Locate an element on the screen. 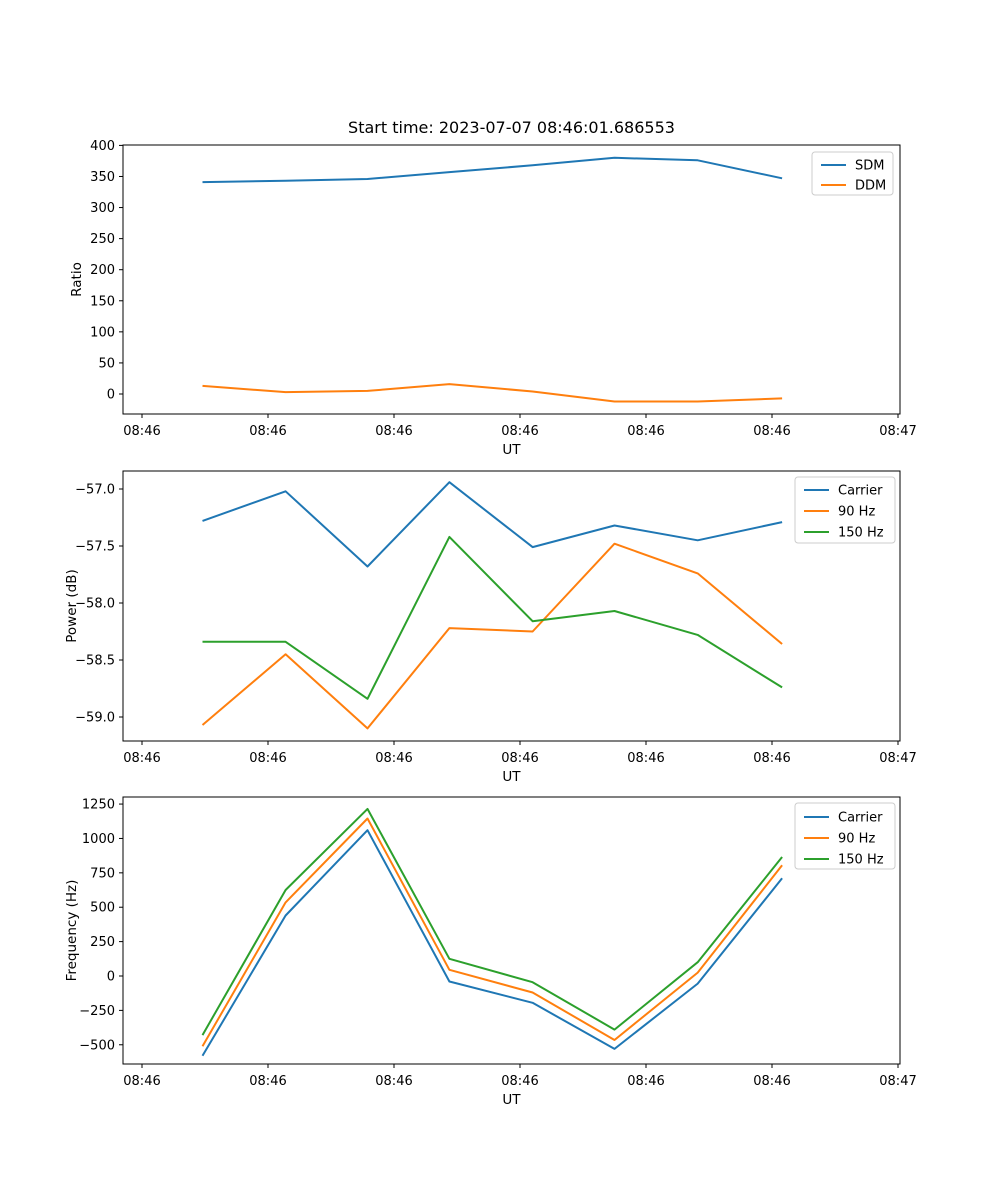 The image size is (1000, 1200). y-tick-label: −57.0 is located at coordinates (95, 490).